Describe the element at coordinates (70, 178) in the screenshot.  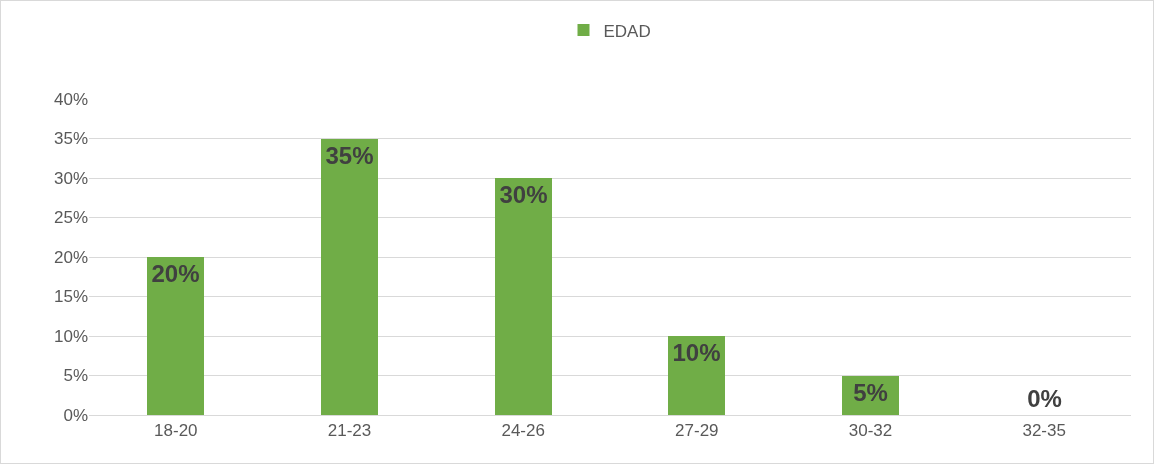
I see `y-tick-label: 30%` at that location.